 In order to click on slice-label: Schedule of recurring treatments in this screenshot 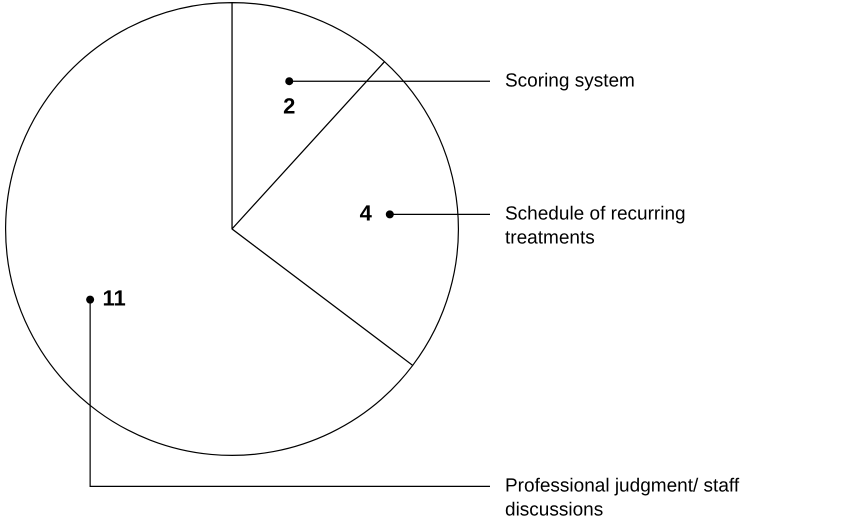, I will do `click(595, 226)`.